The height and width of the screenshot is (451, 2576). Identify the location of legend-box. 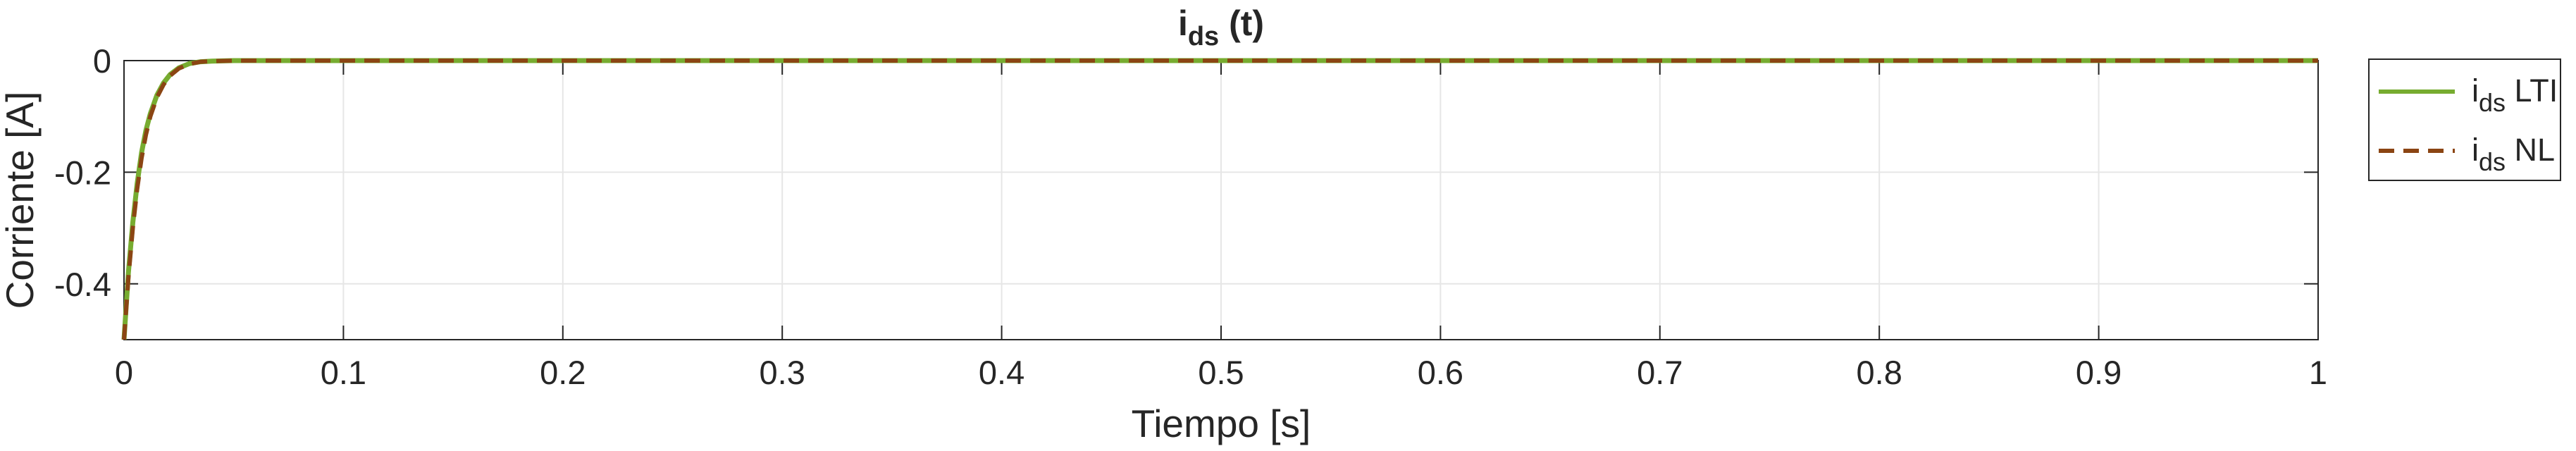
(2464, 120).